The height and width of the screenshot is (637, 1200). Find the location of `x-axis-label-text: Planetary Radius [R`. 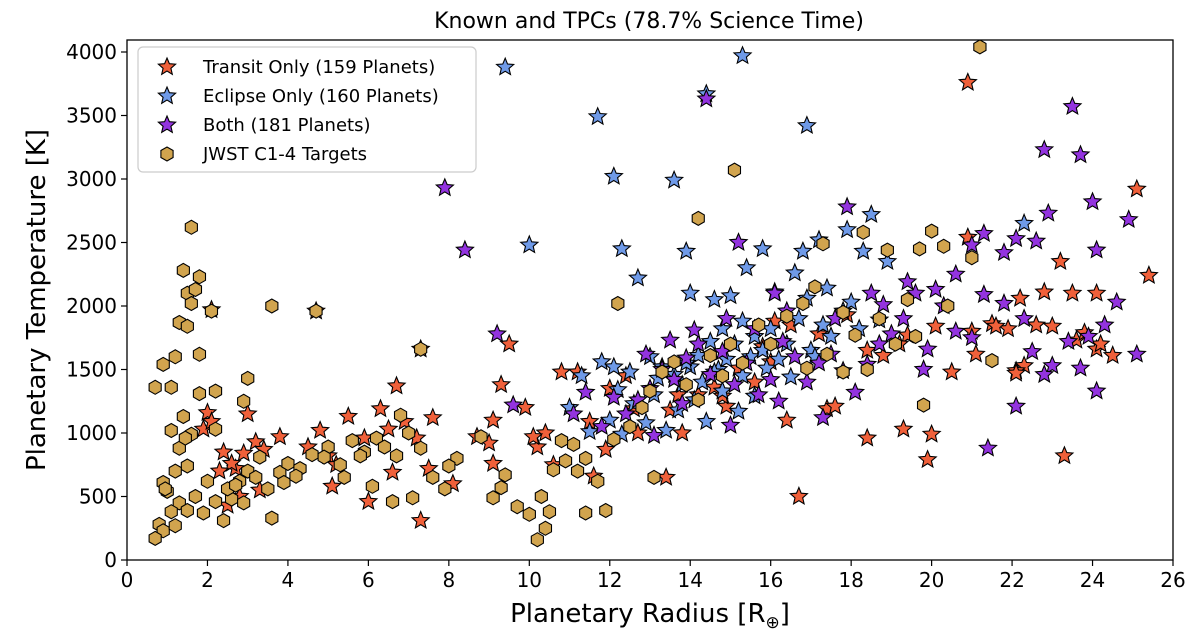

x-axis-label-text: Planetary Radius [R is located at coordinates (637, 614).